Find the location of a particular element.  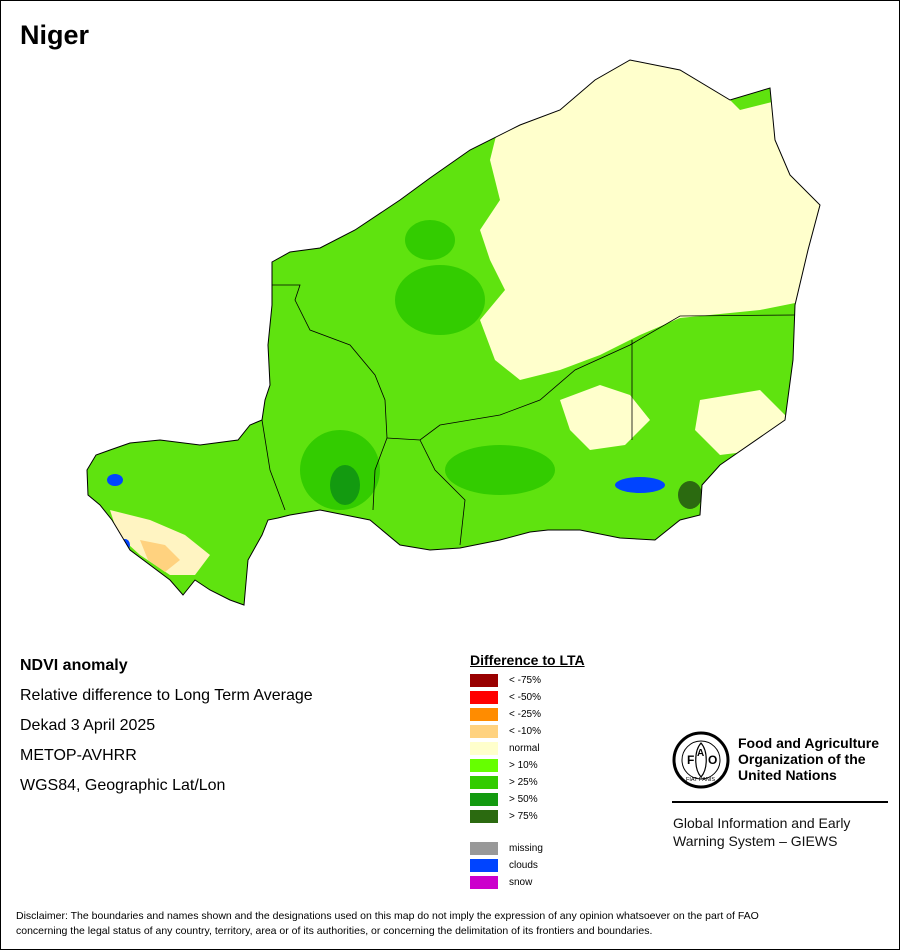

negative-patch-west is located at coordinates (160, 556).